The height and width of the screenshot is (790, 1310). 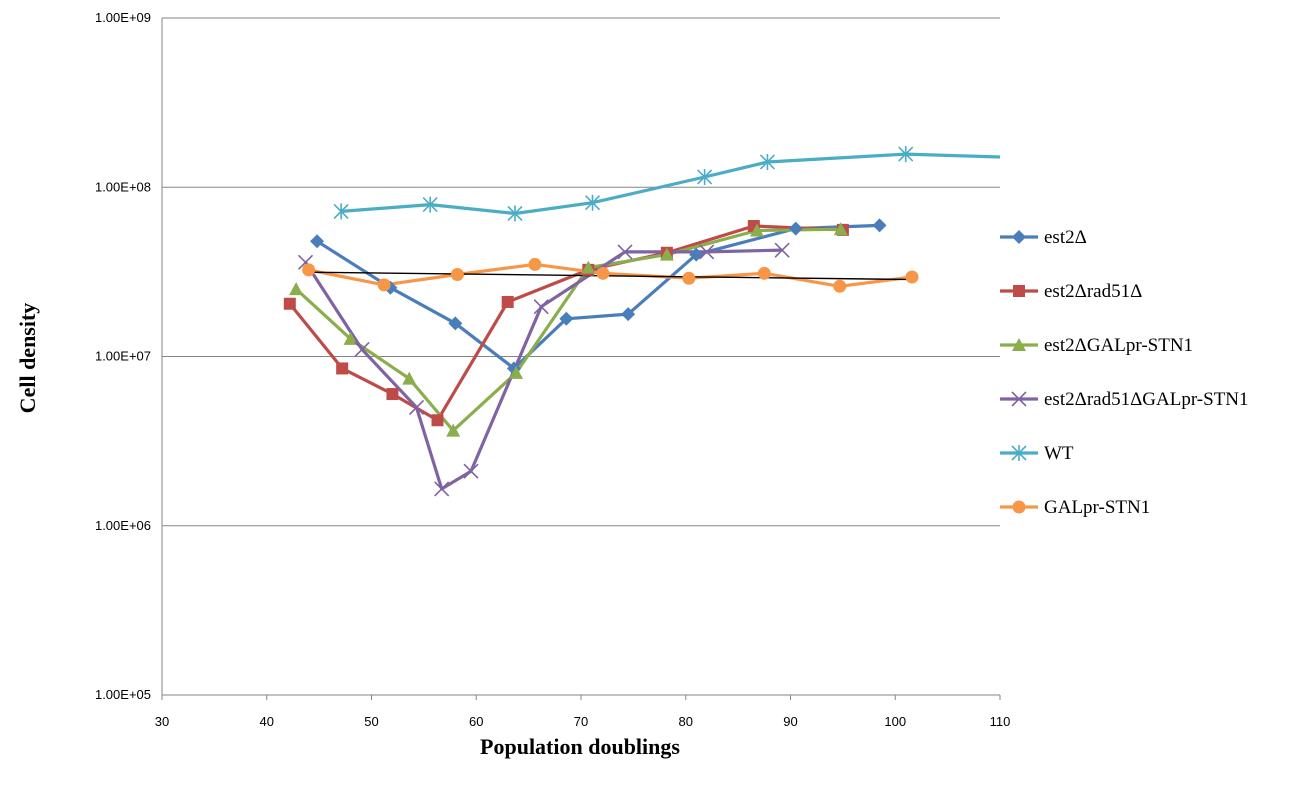 I want to click on legend-label: est2Δrad51Δ, so click(x=1093, y=291).